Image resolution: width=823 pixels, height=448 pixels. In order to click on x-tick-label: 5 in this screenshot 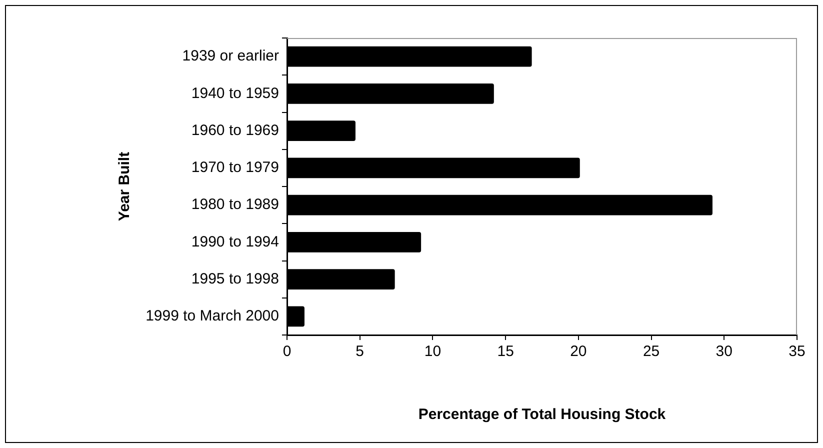, I will do `click(360, 351)`.